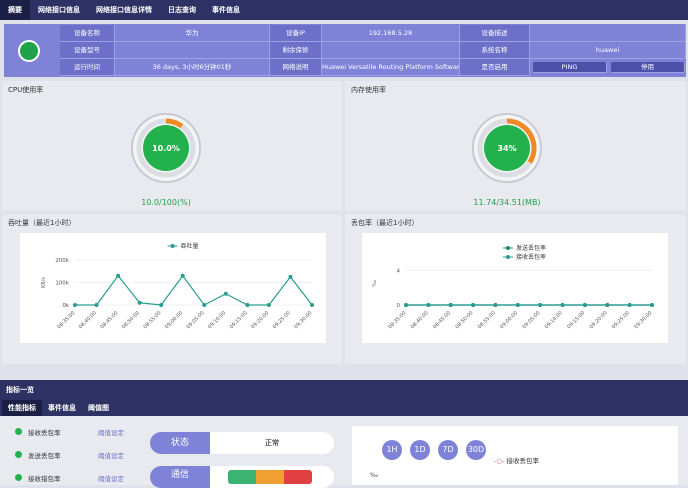 The image size is (688, 488). What do you see at coordinates (495, 33) in the screenshot?
I see `info-label: 设备描述` at bounding box center [495, 33].